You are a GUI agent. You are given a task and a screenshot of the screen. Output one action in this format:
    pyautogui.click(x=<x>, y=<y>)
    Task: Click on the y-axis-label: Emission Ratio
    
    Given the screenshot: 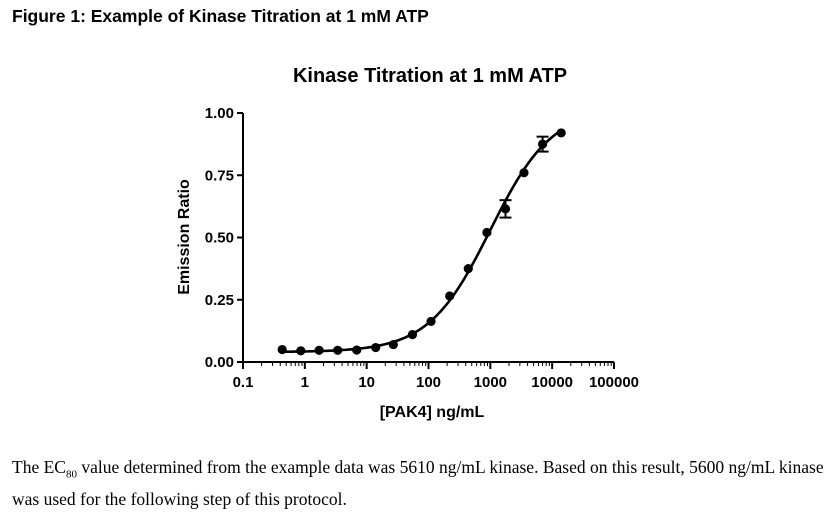 What is the action you would take?
    pyautogui.click(x=184, y=237)
    